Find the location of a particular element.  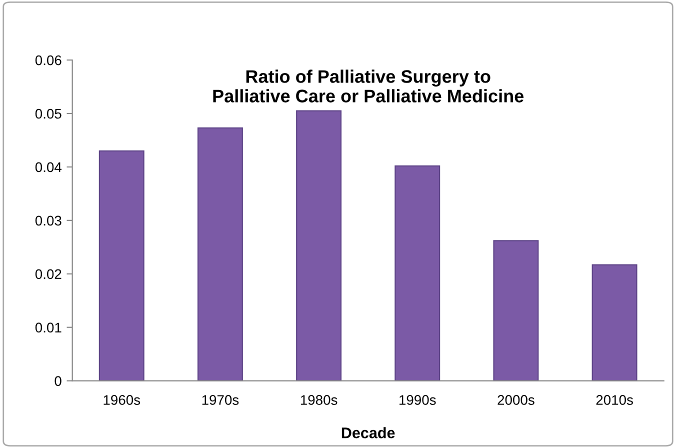

x-tick-label: 2010s is located at coordinates (614, 400).